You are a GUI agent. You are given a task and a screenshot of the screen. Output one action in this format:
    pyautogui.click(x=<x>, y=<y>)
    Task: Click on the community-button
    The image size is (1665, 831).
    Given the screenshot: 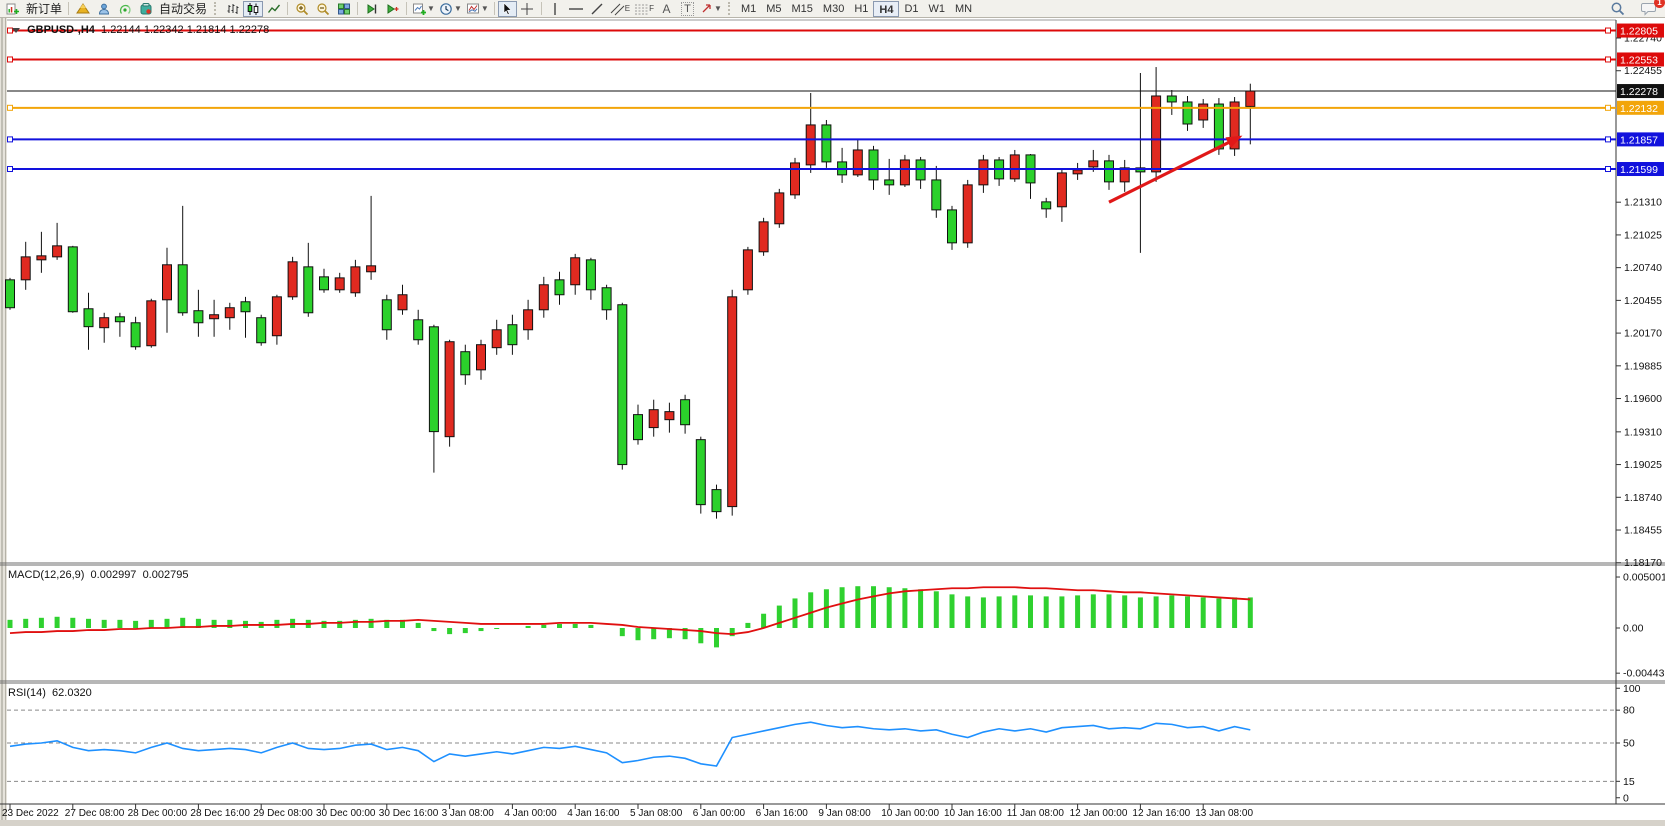 What is the action you would take?
    pyautogui.click(x=103, y=9)
    